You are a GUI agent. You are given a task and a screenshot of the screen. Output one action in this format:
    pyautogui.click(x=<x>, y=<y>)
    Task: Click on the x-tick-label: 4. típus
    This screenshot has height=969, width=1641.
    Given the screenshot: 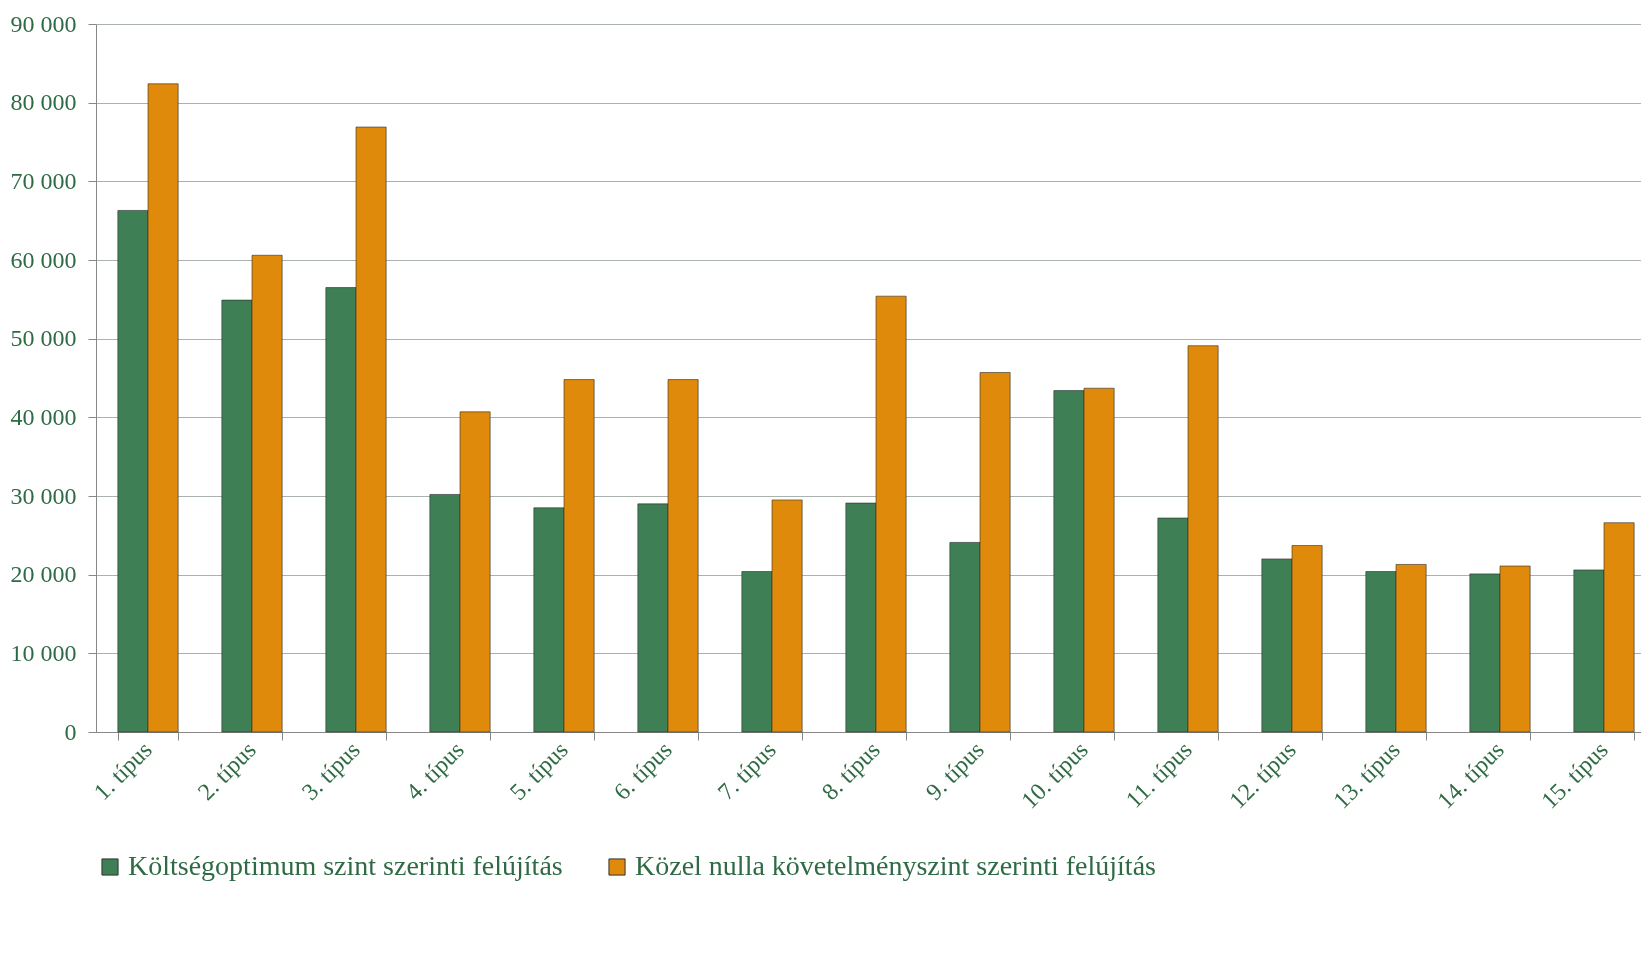 What is the action you would take?
    pyautogui.click(x=434, y=770)
    